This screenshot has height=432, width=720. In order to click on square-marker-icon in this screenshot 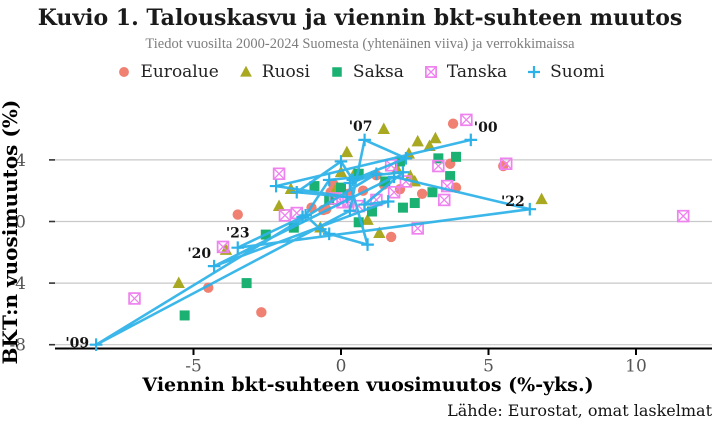, I will do `click(337, 72)`.